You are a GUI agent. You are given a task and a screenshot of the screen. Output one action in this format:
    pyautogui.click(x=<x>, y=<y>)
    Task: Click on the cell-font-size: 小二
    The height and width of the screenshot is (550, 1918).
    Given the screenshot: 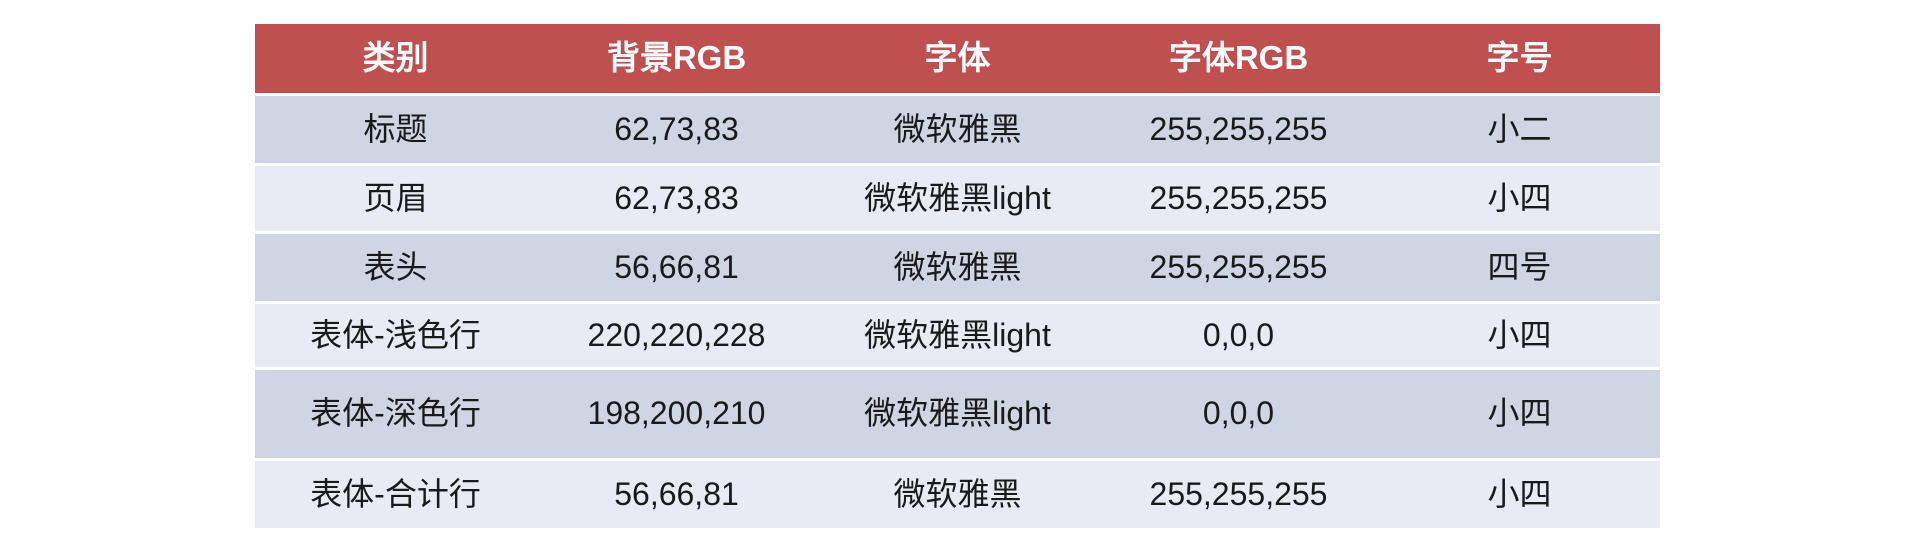 What is the action you would take?
    pyautogui.click(x=1519, y=129)
    